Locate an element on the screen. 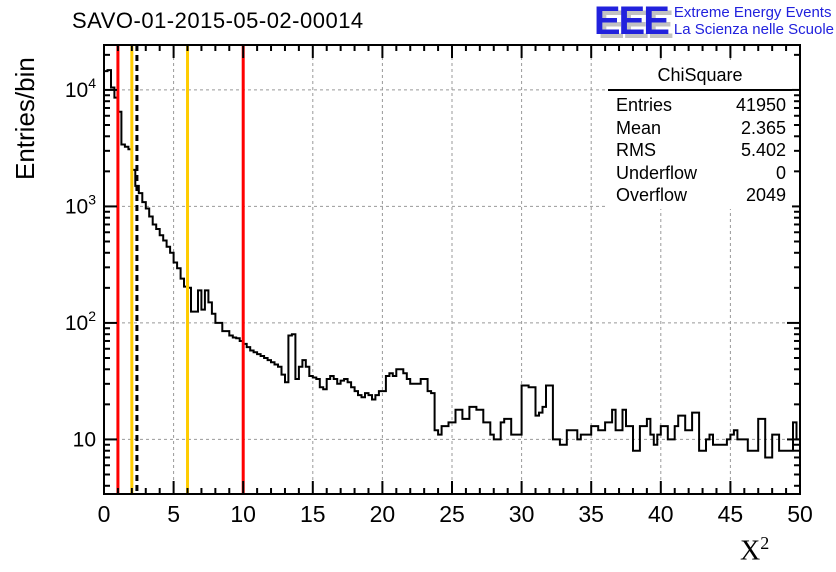 This screenshot has width=836, height=572. y-tick-label: 10² is located at coordinates (80, 321).